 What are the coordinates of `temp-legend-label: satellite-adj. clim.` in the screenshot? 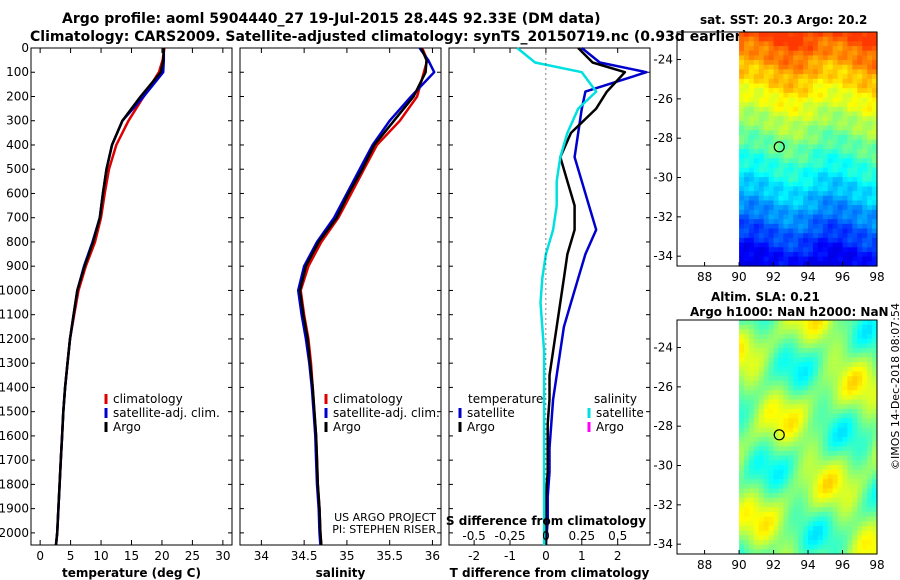 It's located at (166, 413).